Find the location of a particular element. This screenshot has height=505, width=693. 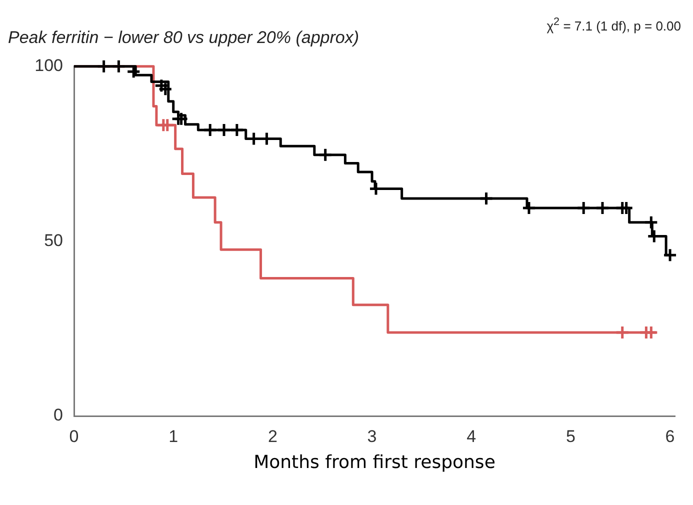

x-tick-label: 0 is located at coordinates (74, 436).